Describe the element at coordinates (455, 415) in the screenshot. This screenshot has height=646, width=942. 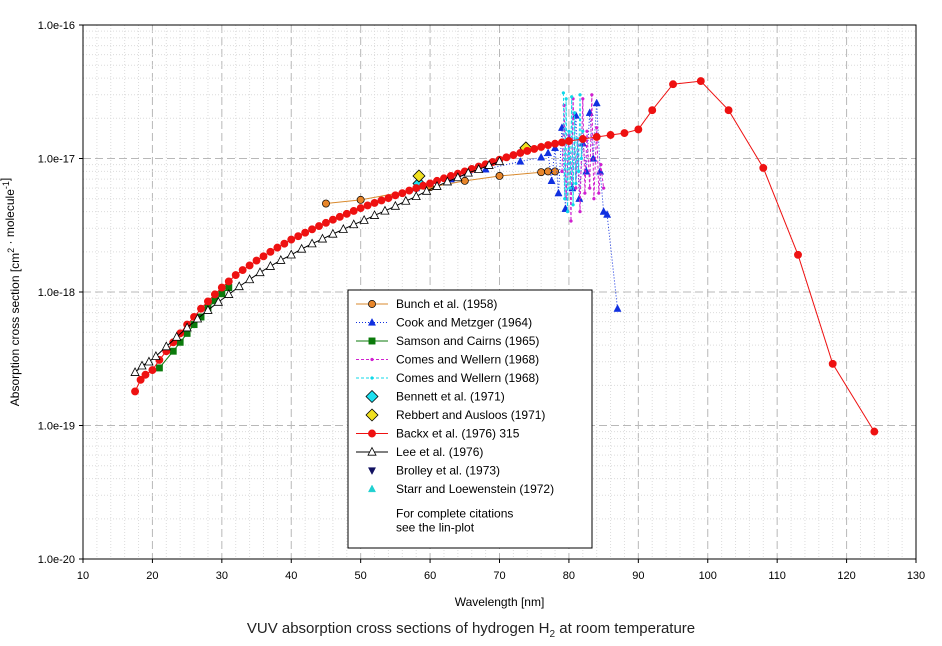
I see `legend-item: Rebbert and Ausloos (1971)` at that location.